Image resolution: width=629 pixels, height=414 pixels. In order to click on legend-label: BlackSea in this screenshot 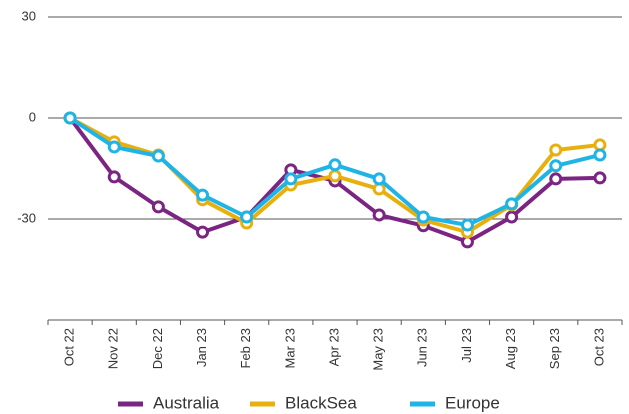, I will do `click(321, 402)`.